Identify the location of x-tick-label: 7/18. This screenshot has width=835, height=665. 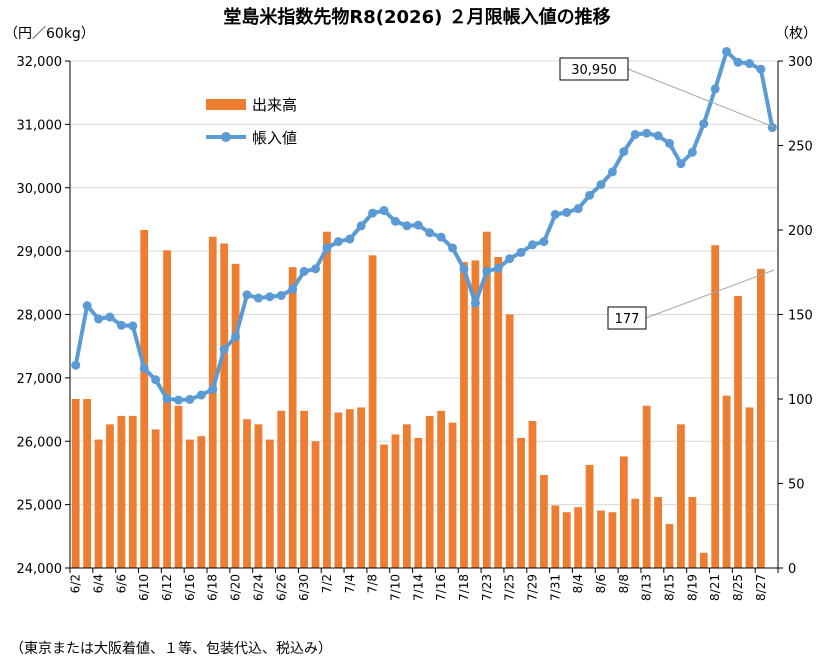
(464, 587).